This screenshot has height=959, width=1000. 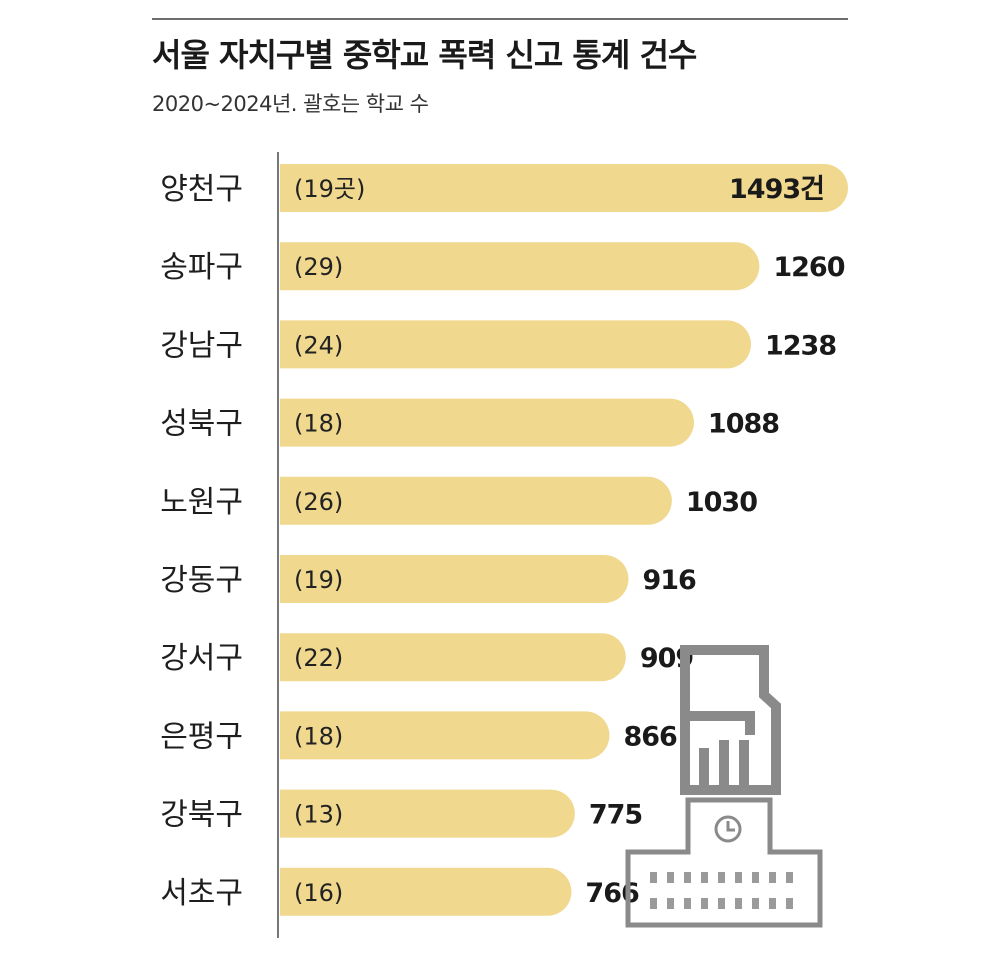 What do you see at coordinates (721, 502) in the screenshot?
I see `value-label: 1030` at bounding box center [721, 502].